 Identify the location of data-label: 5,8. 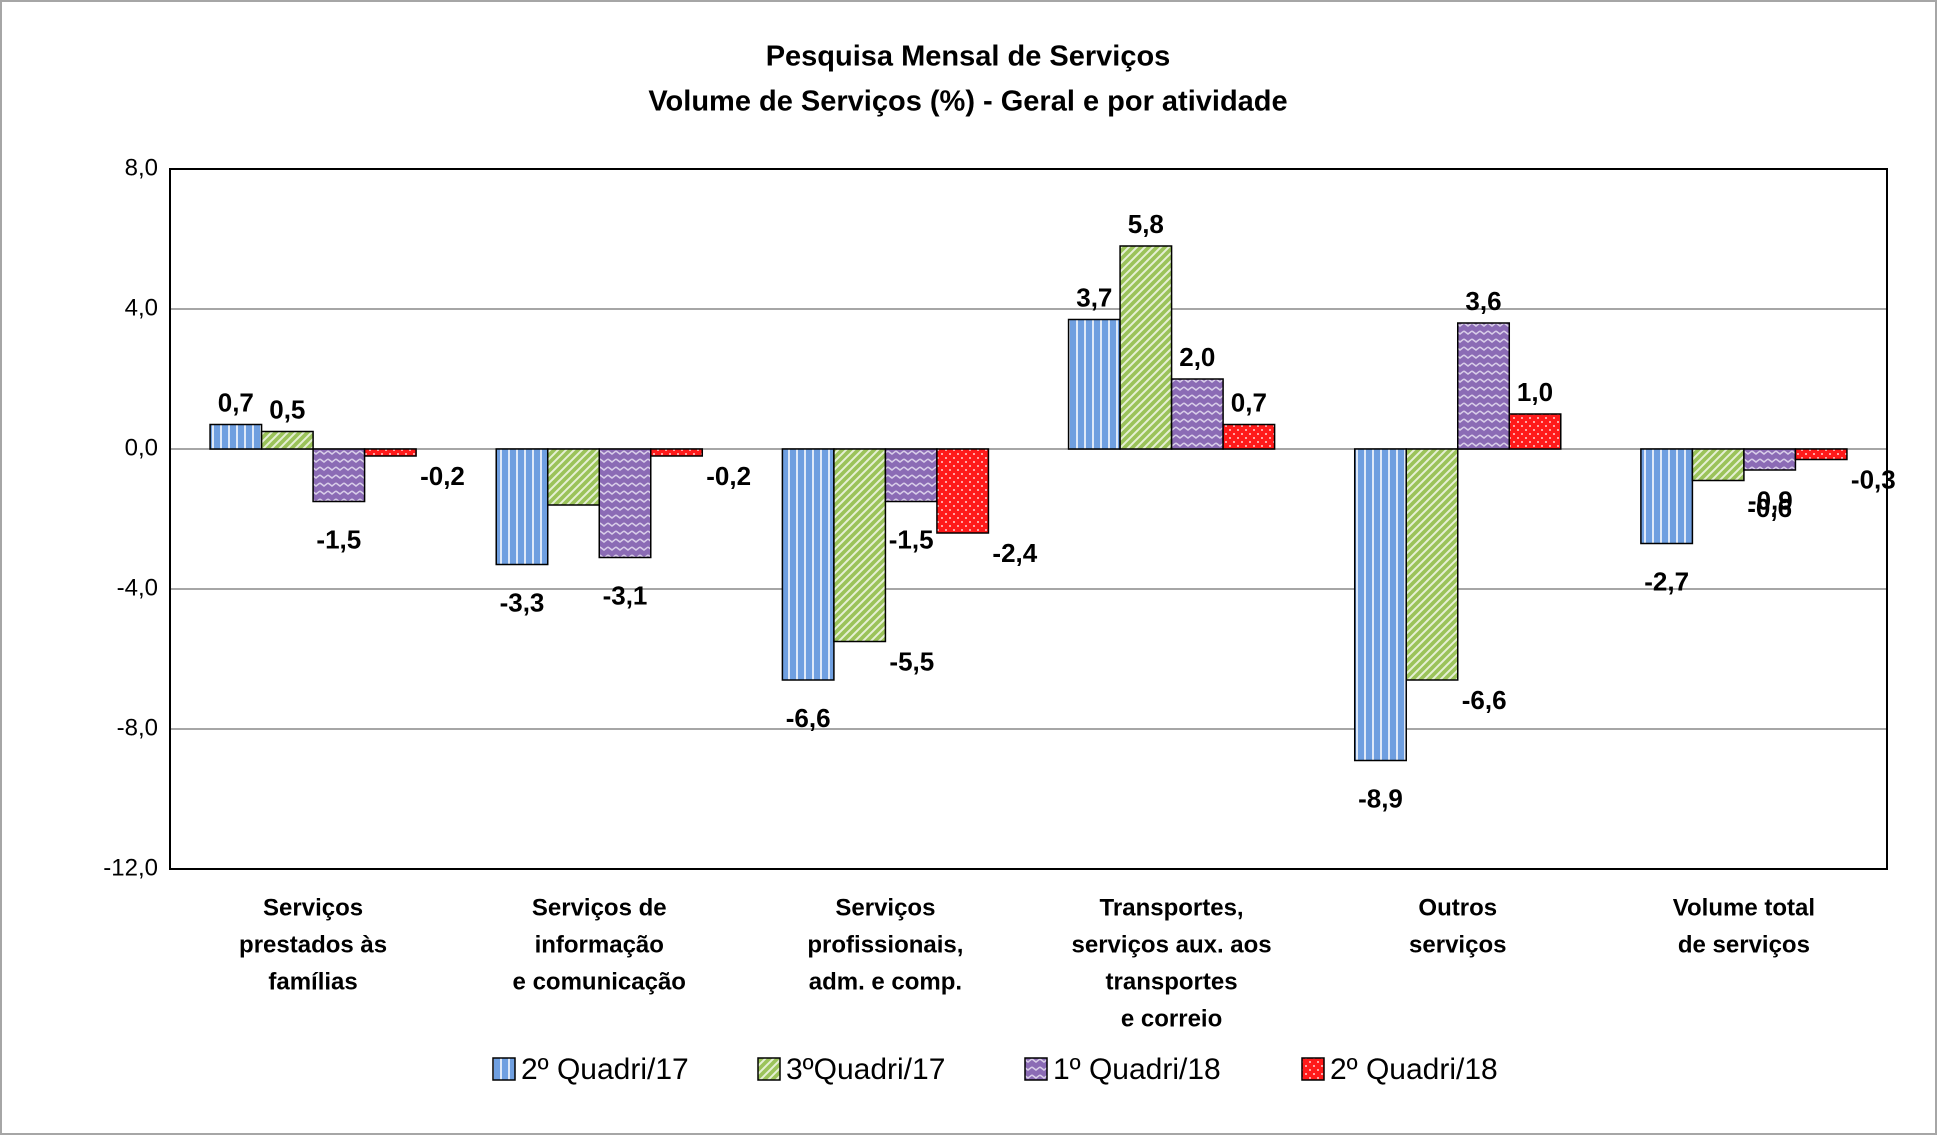
(1146, 224).